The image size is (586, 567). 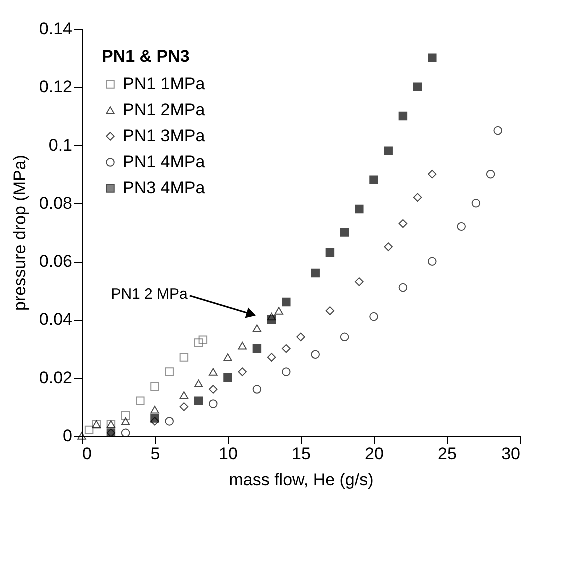 I want to click on x-tick-label: 25, so click(x=447, y=454).